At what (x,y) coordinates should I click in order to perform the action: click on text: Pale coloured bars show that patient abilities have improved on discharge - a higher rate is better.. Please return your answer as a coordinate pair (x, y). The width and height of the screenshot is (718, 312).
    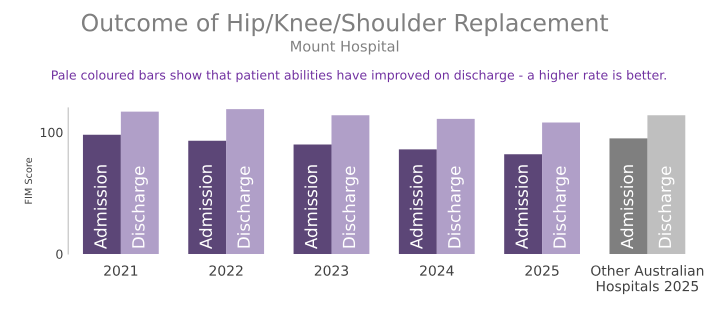
    Looking at the image, I should click on (359, 76).